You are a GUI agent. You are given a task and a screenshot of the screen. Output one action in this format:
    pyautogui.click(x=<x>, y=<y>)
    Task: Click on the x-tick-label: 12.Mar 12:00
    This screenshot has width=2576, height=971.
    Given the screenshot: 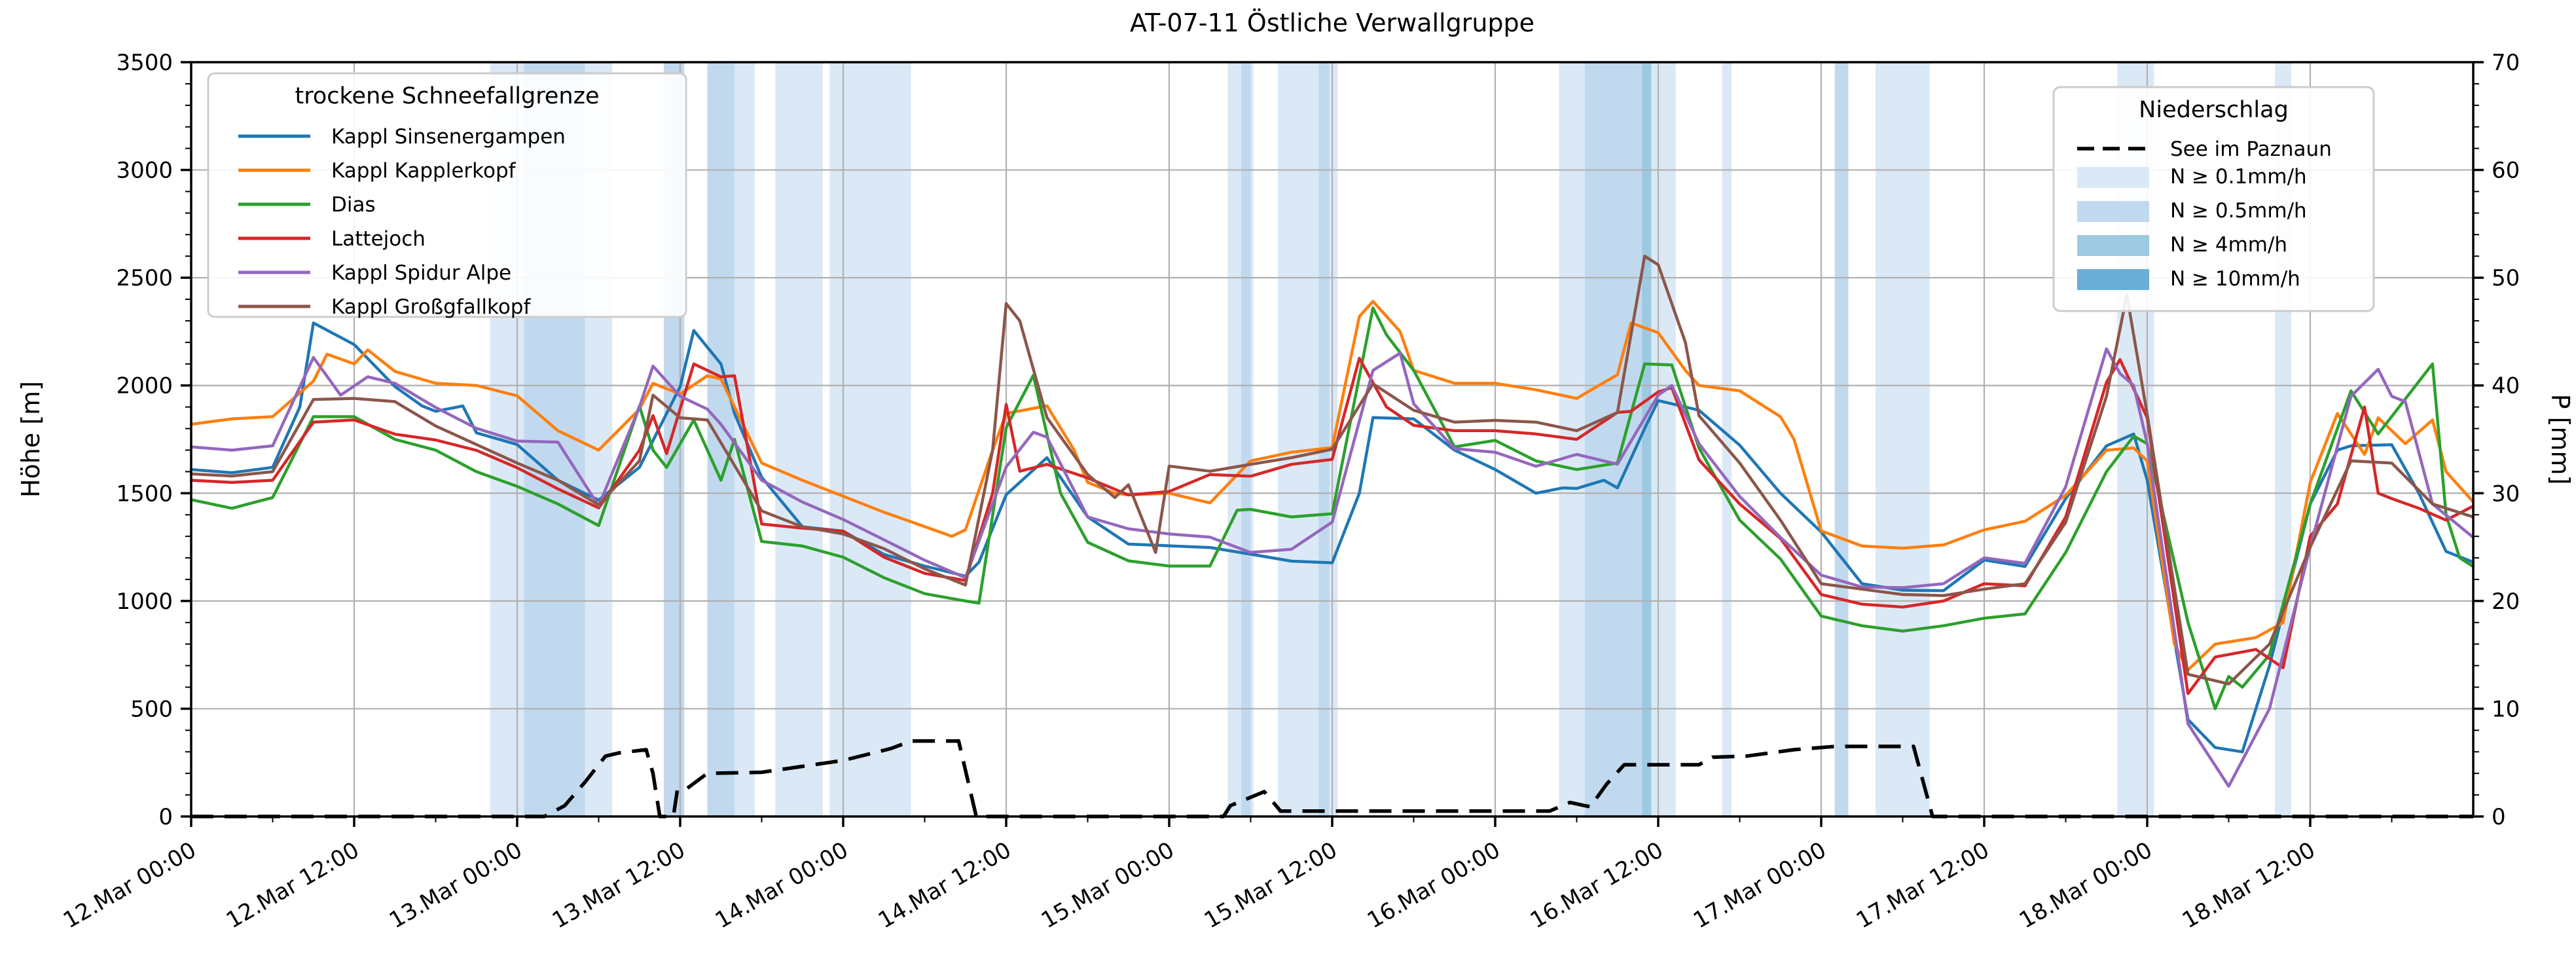 What is the action you would take?
    pyautogui.click(x=293, y=885)
    